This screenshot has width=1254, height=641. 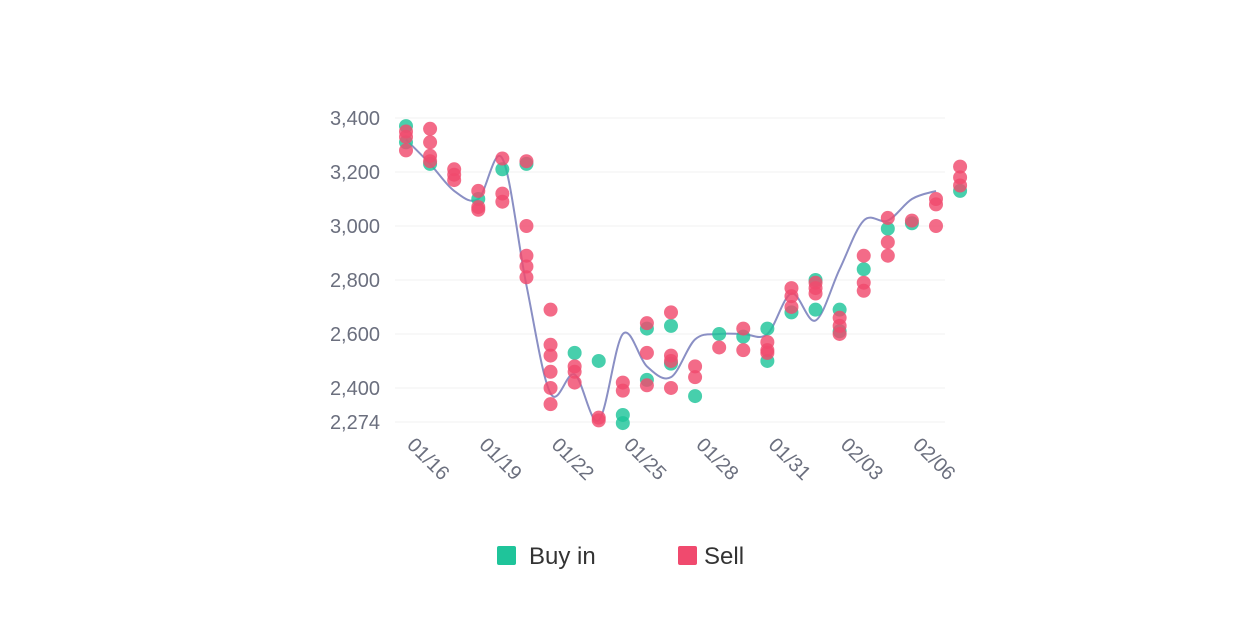 I want to click on legend-label-buy-in: Buy in, so click(x=562, y=556).